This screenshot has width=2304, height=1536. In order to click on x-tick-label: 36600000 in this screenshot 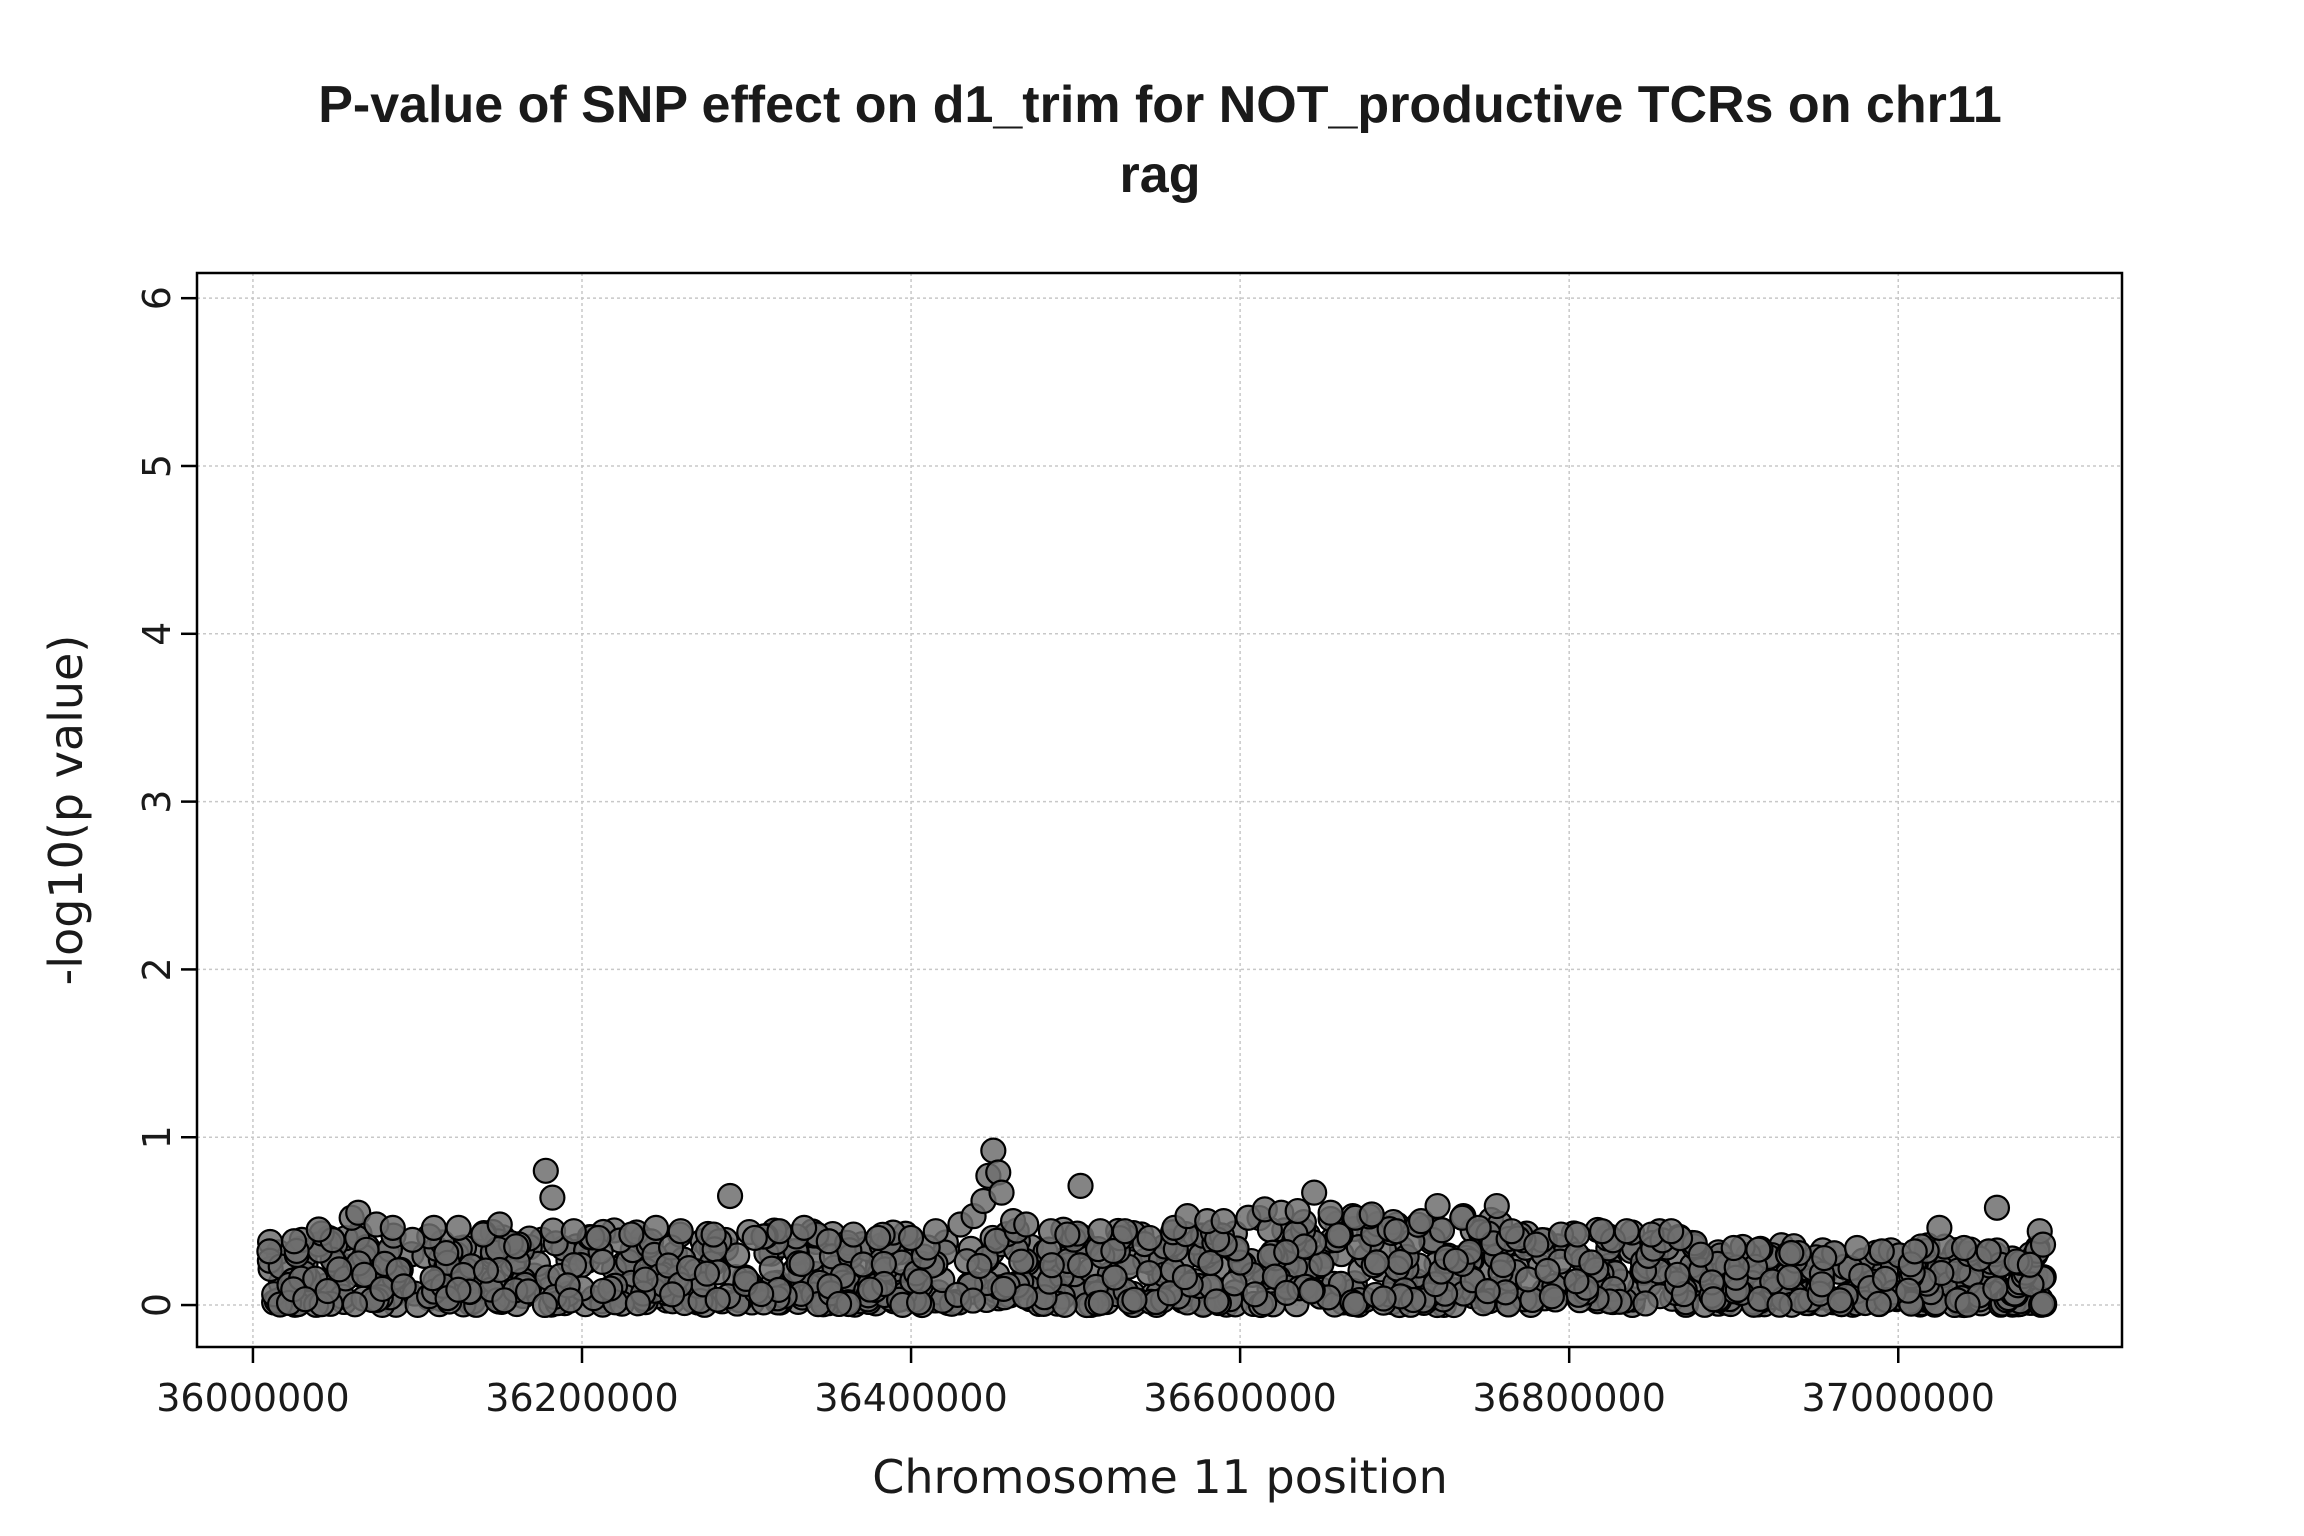, I will do `click(1239, 1398)`.